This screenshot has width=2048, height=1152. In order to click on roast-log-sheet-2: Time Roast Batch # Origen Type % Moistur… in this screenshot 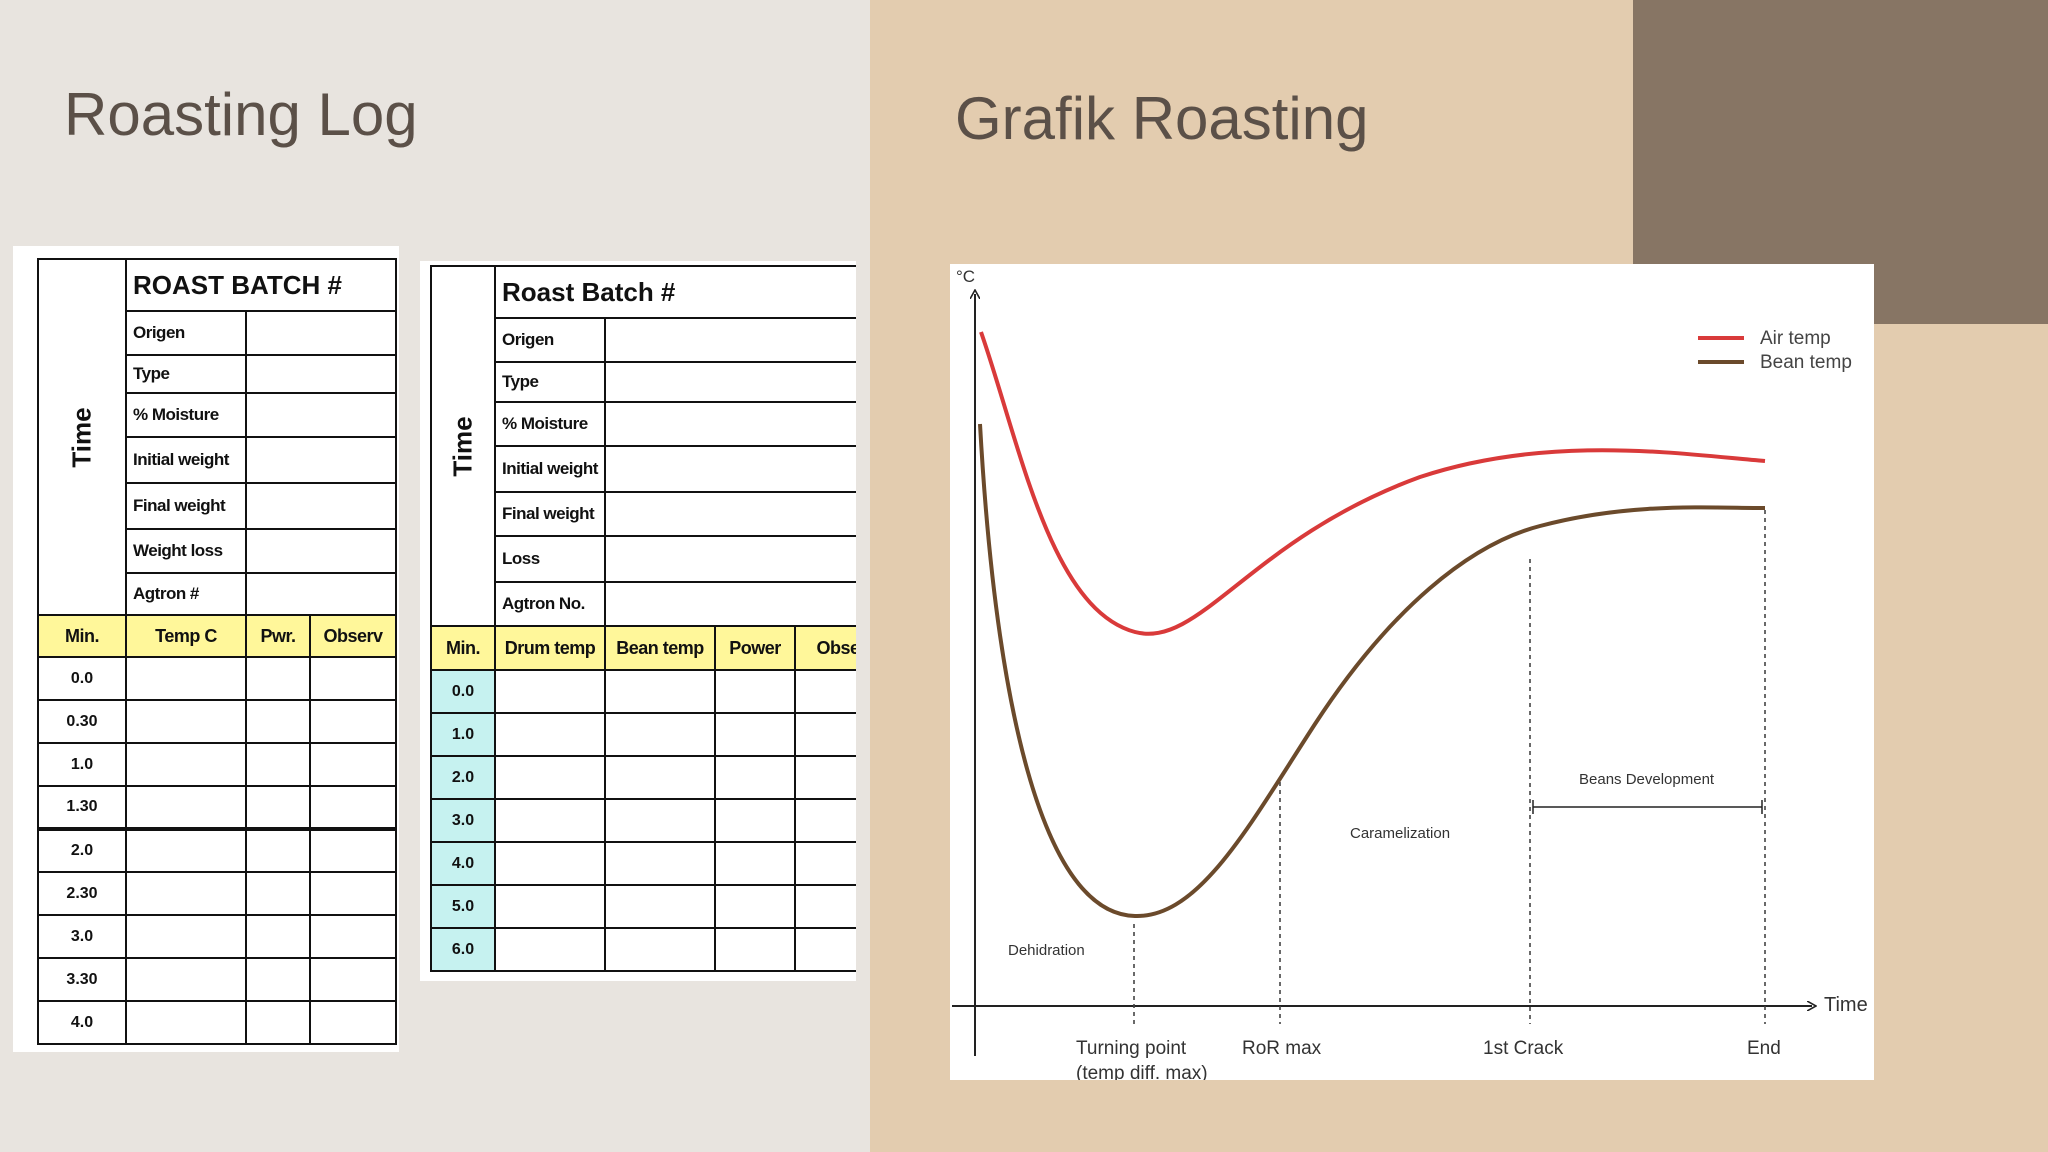, I will do `click(638, 621)`.